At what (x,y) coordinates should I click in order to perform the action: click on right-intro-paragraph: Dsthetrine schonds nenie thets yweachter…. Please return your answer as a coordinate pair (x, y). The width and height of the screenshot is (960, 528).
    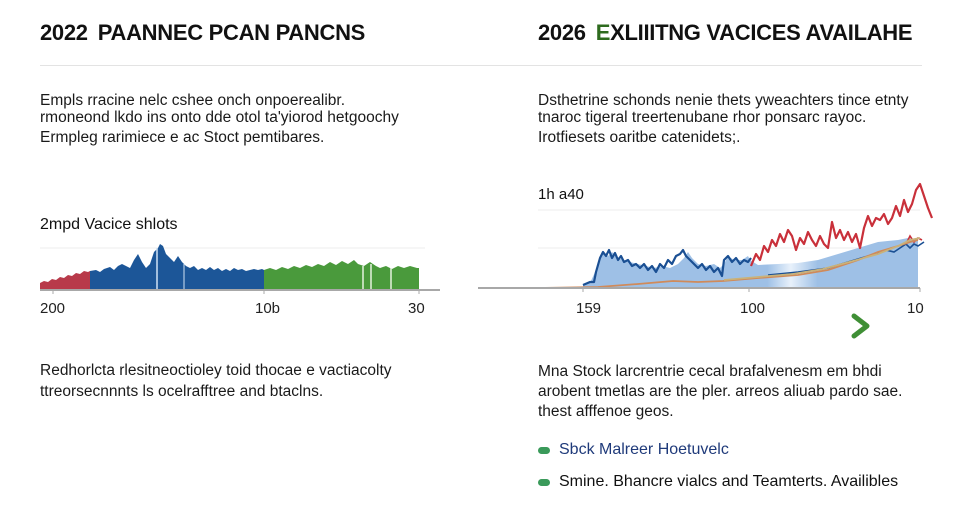
    Looking at the image, I should click on (723, 119).